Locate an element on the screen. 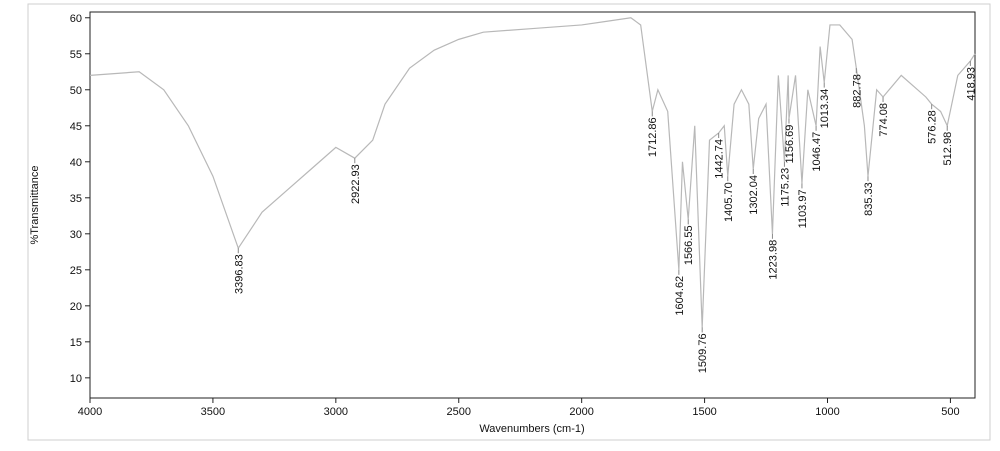 This screenshot has width=1000, height=451. peak-label: 1046.47 is located at coordinates (817, 152).